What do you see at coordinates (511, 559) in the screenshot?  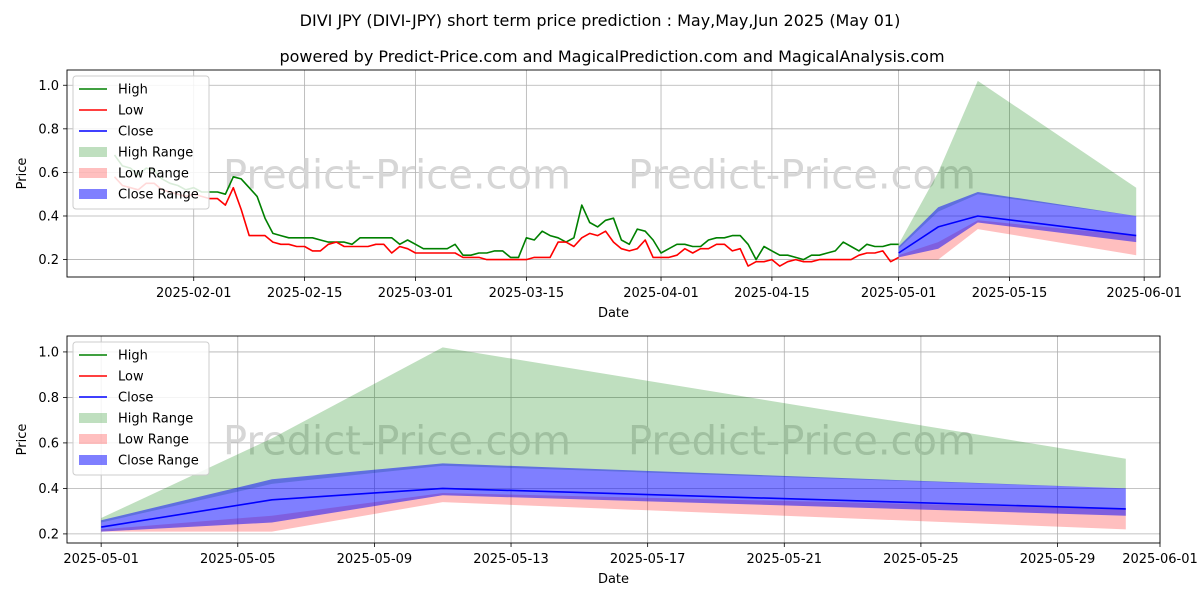 I see `x-tick-label: 2025-05-13` at bounding box center [511, 559].